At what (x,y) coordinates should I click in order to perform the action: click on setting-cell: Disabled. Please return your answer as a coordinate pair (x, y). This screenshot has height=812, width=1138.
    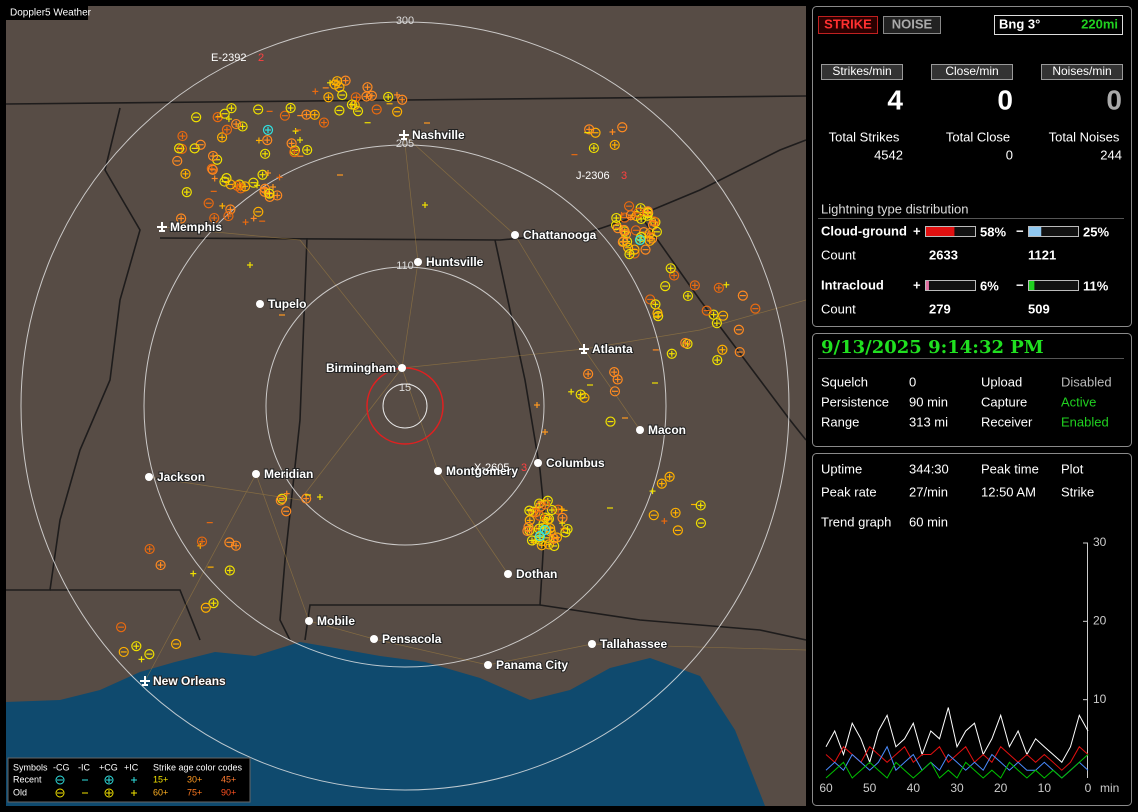
    Looking at the image, I should click on (1086, 381).